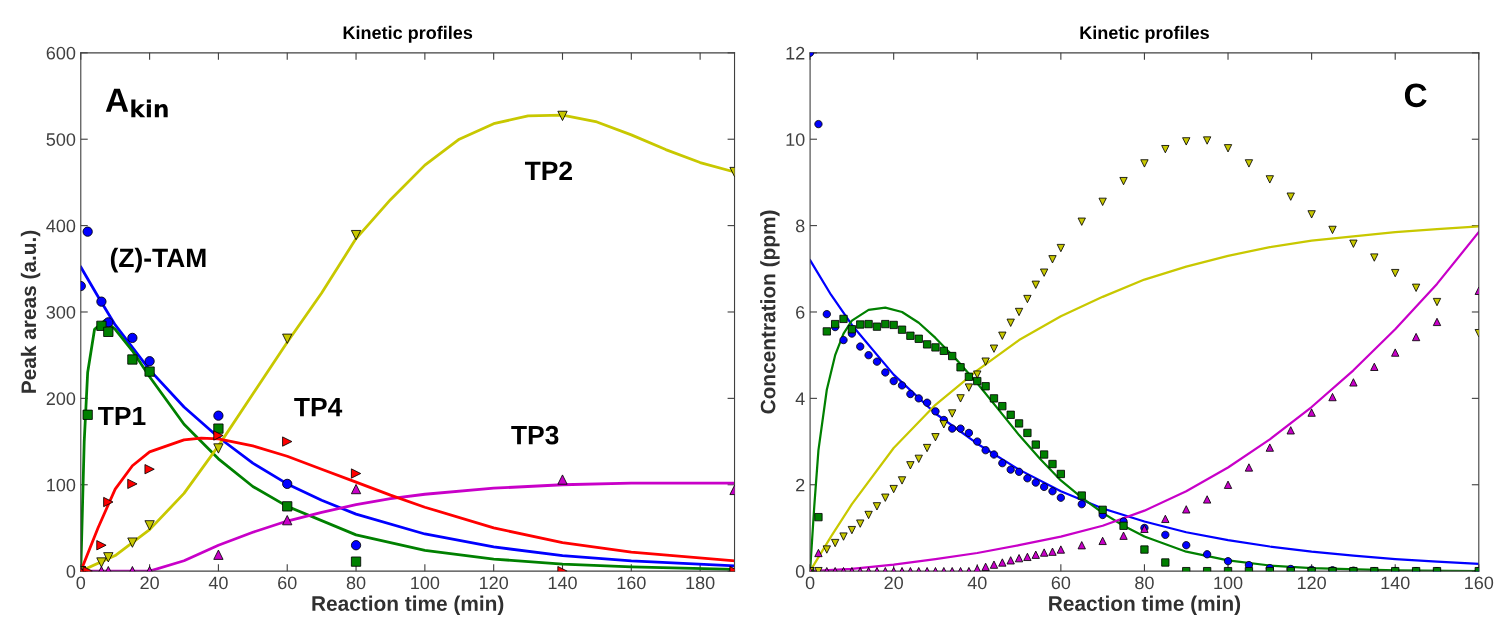  I want to click on annotation: TP3, so click(535, 435).